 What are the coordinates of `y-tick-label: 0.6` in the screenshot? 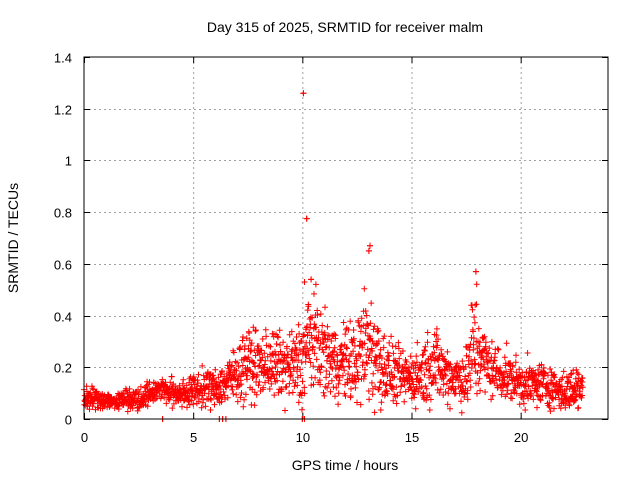 It's located at (63, 265).